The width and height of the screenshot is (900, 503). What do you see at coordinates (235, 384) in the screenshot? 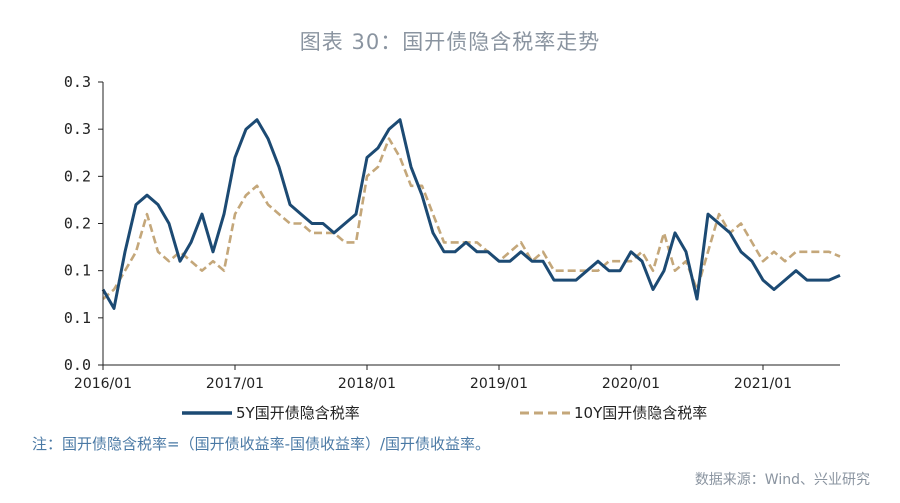
I see `x-tick-label: 2017/01` at bounding box center [235, 384].